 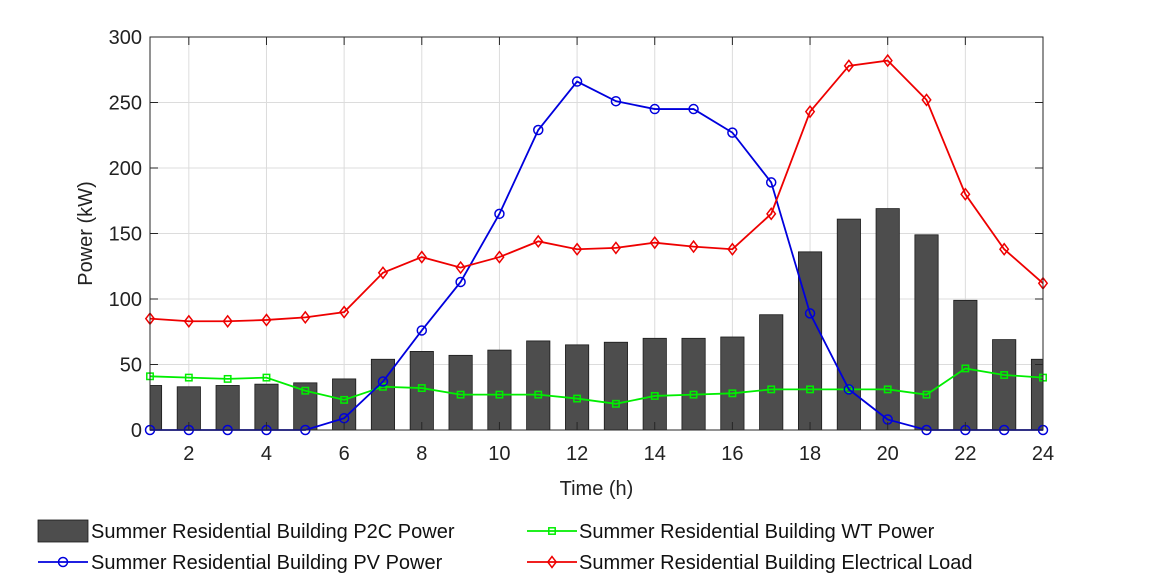 I want to click on y-tick-label: 50, so click(x=131, y=366).